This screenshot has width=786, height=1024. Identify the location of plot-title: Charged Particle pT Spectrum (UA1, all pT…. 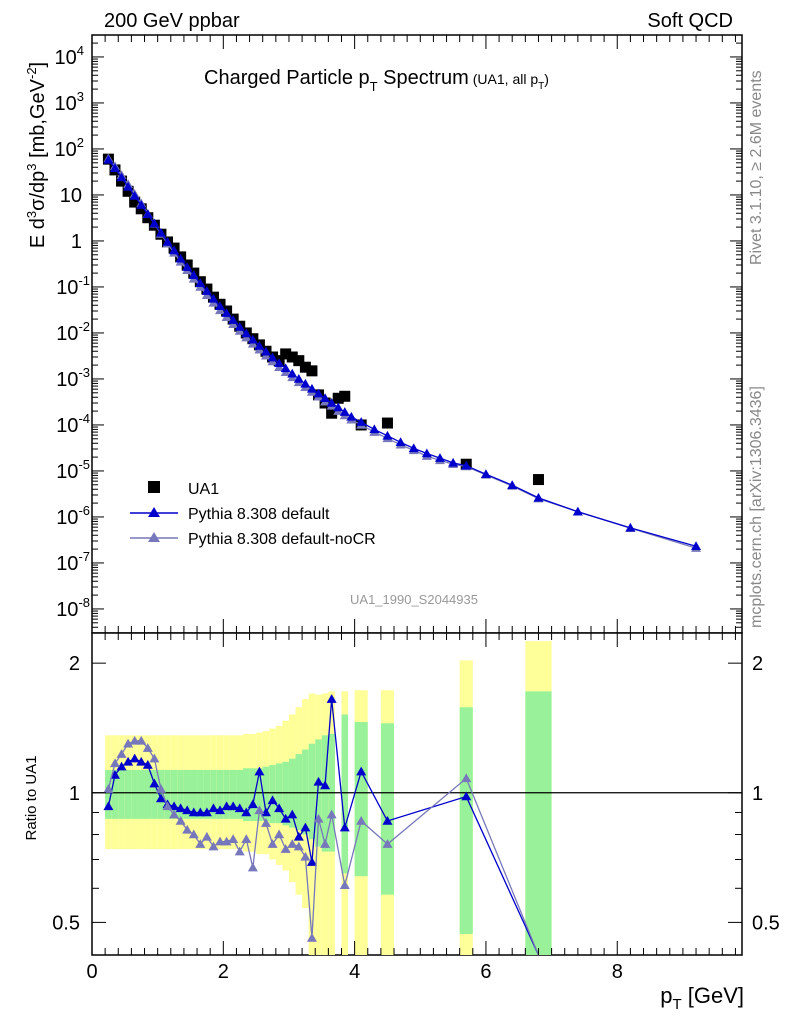
(376, 80).